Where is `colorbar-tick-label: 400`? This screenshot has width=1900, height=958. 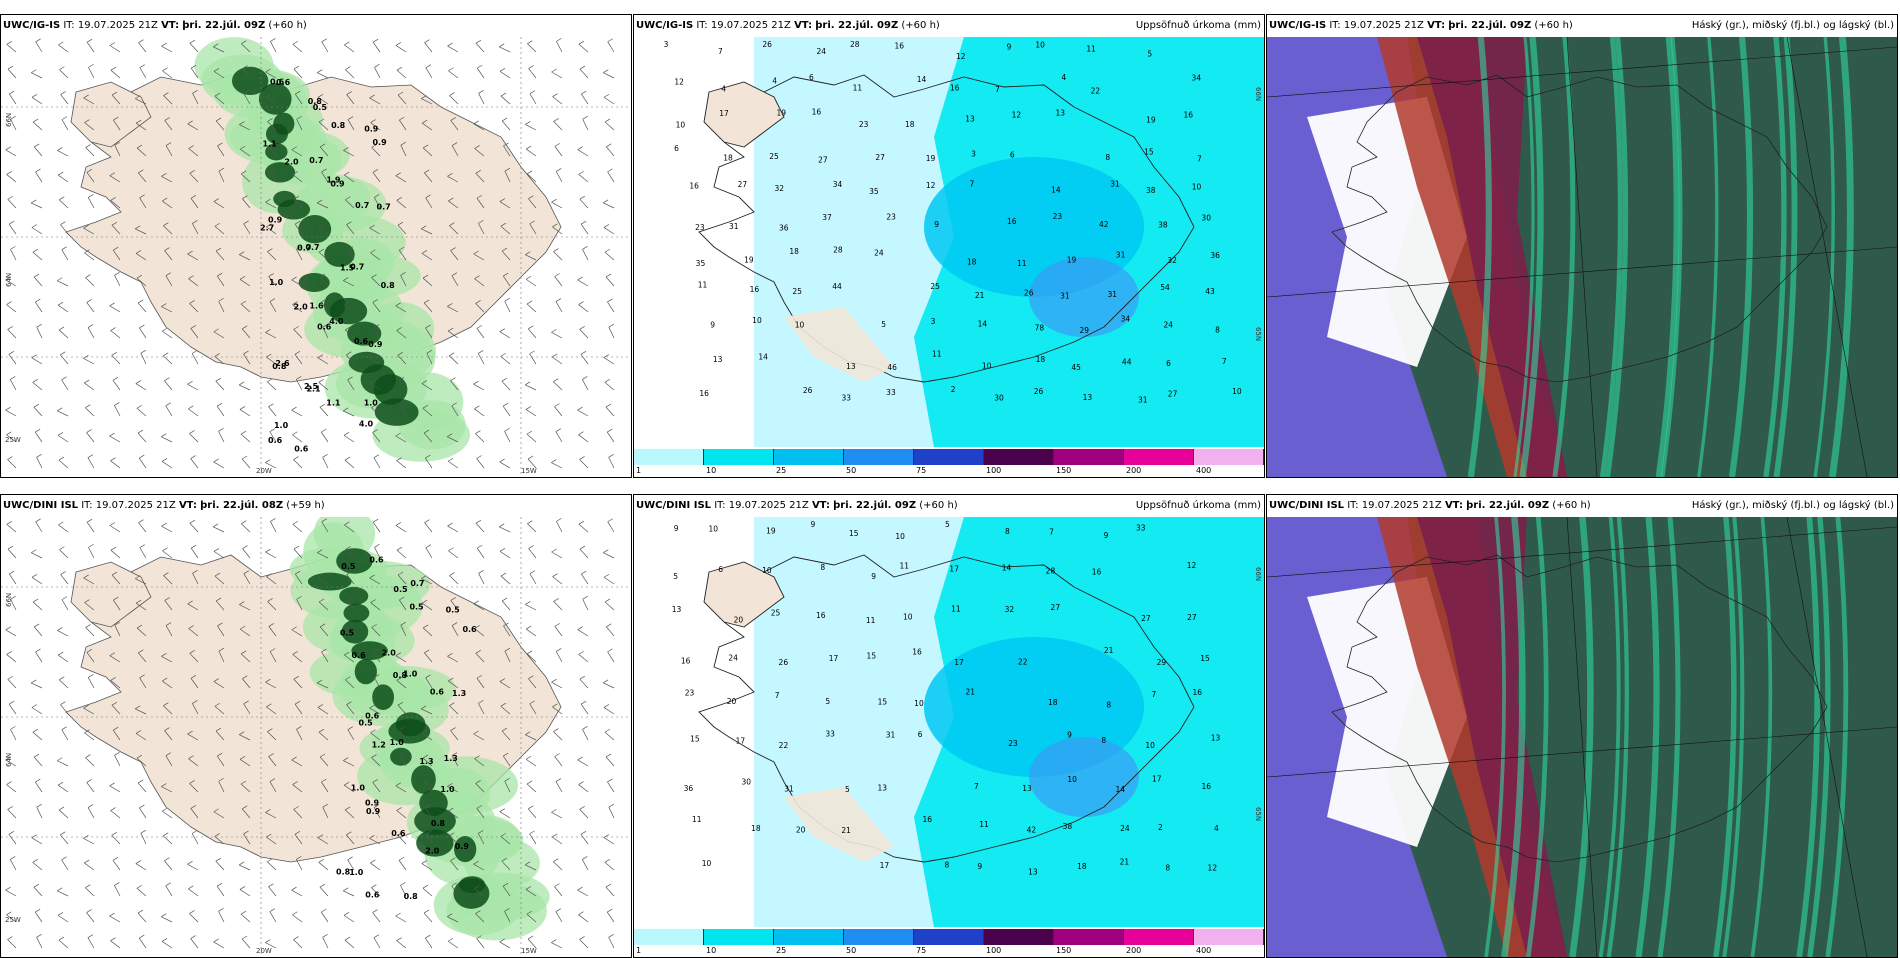 colorbar-tick-label: 400 is located at coordinates (1204, 950).